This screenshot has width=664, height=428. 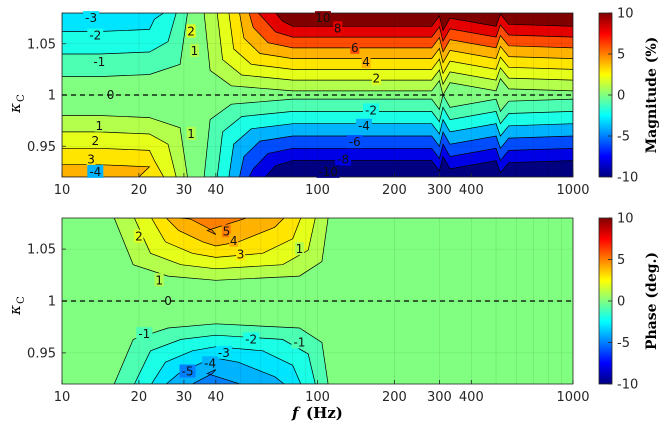 I want to click on contour-band-pos10, so click(x=419, y=22).